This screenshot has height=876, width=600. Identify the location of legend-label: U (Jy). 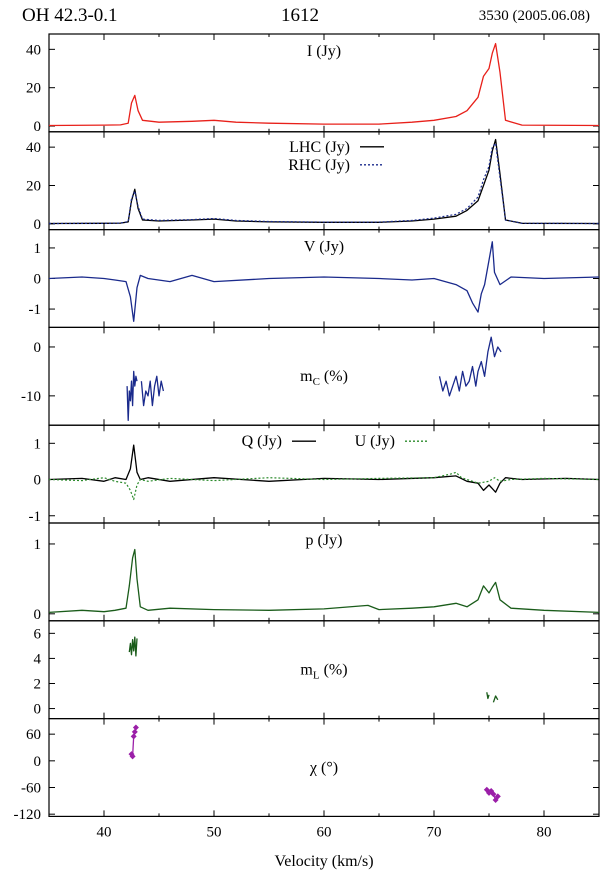
(375, 441).